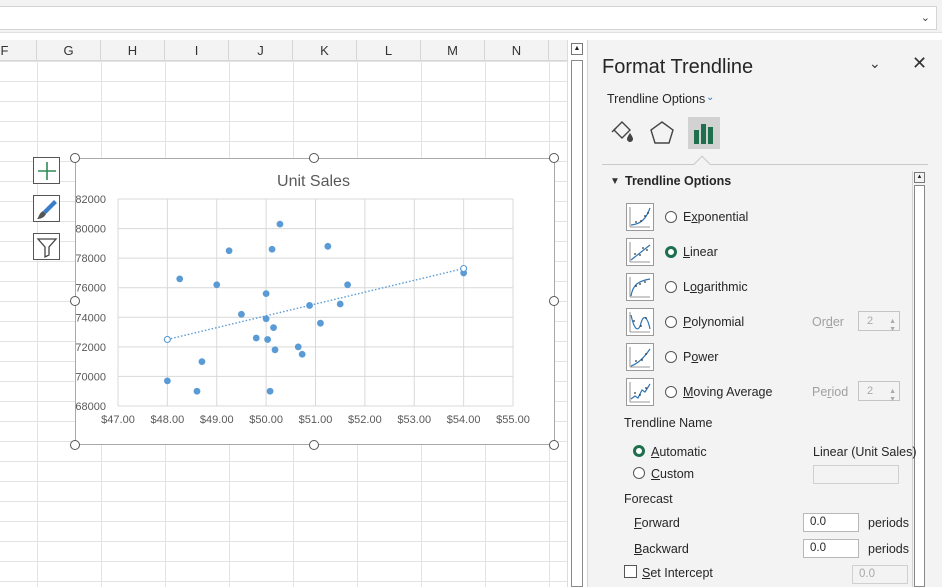 The width and height of the screenshot is (942, 587). What do you see at coordinates (765, 164) in the screenshot?
I see `pane-divider` at bounding box center [765, 164].